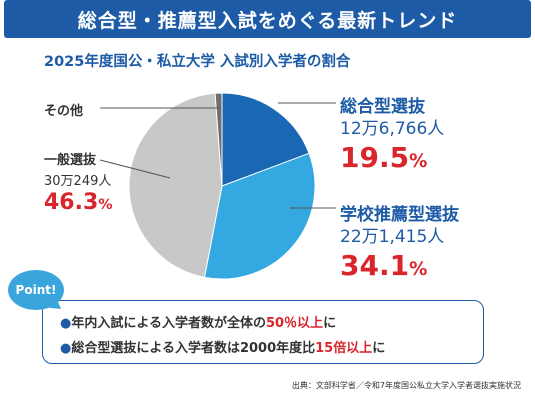 This screenshot has width=535, height=400. I want to click on slice-school, so click(259, 216).